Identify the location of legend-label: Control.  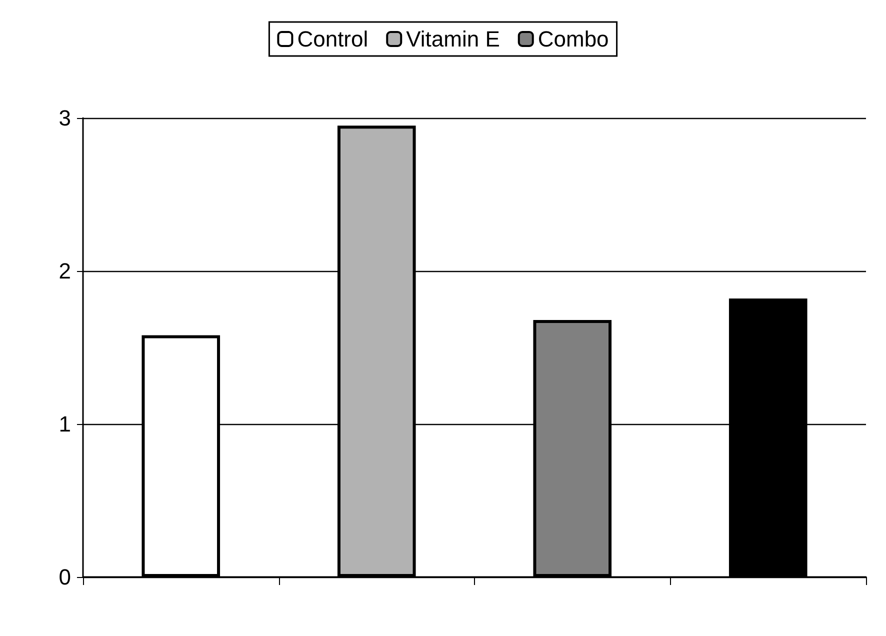
(332, 39).